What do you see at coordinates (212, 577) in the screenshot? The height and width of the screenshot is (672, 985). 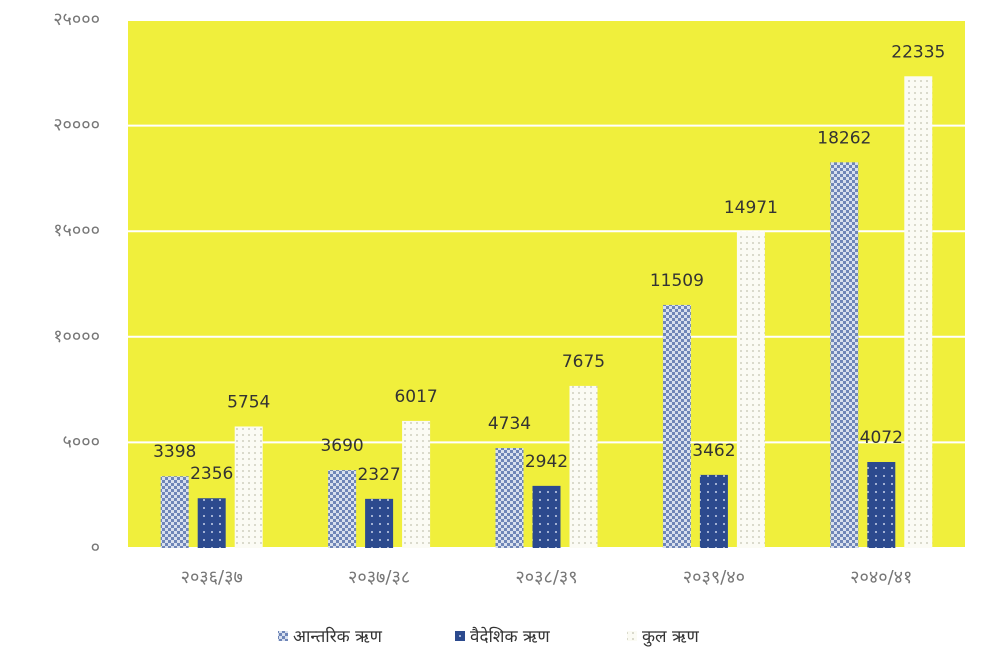 I see `x-tick-label: २०३६/३७` at bounding box center [212, 577].